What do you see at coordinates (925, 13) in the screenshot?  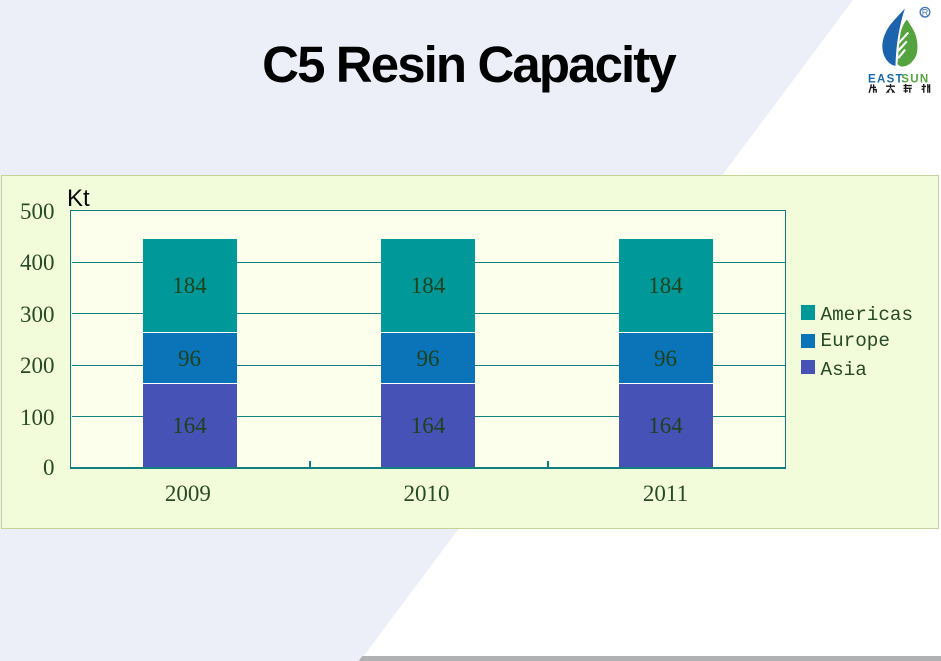 I see `svg-text: R` at bounding box center [925, 13].